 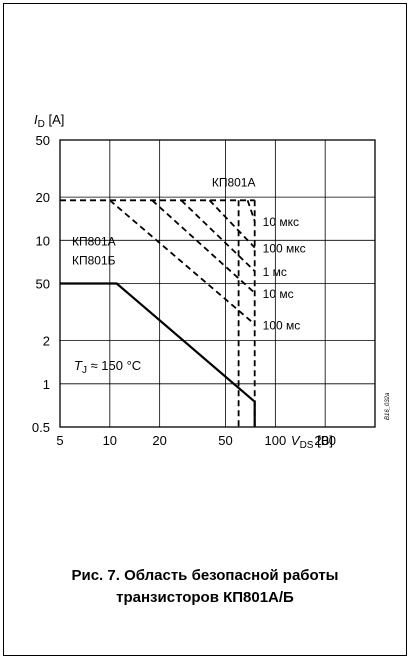 I want to click on side-code: B16_032a, so click(x=388, y=406).